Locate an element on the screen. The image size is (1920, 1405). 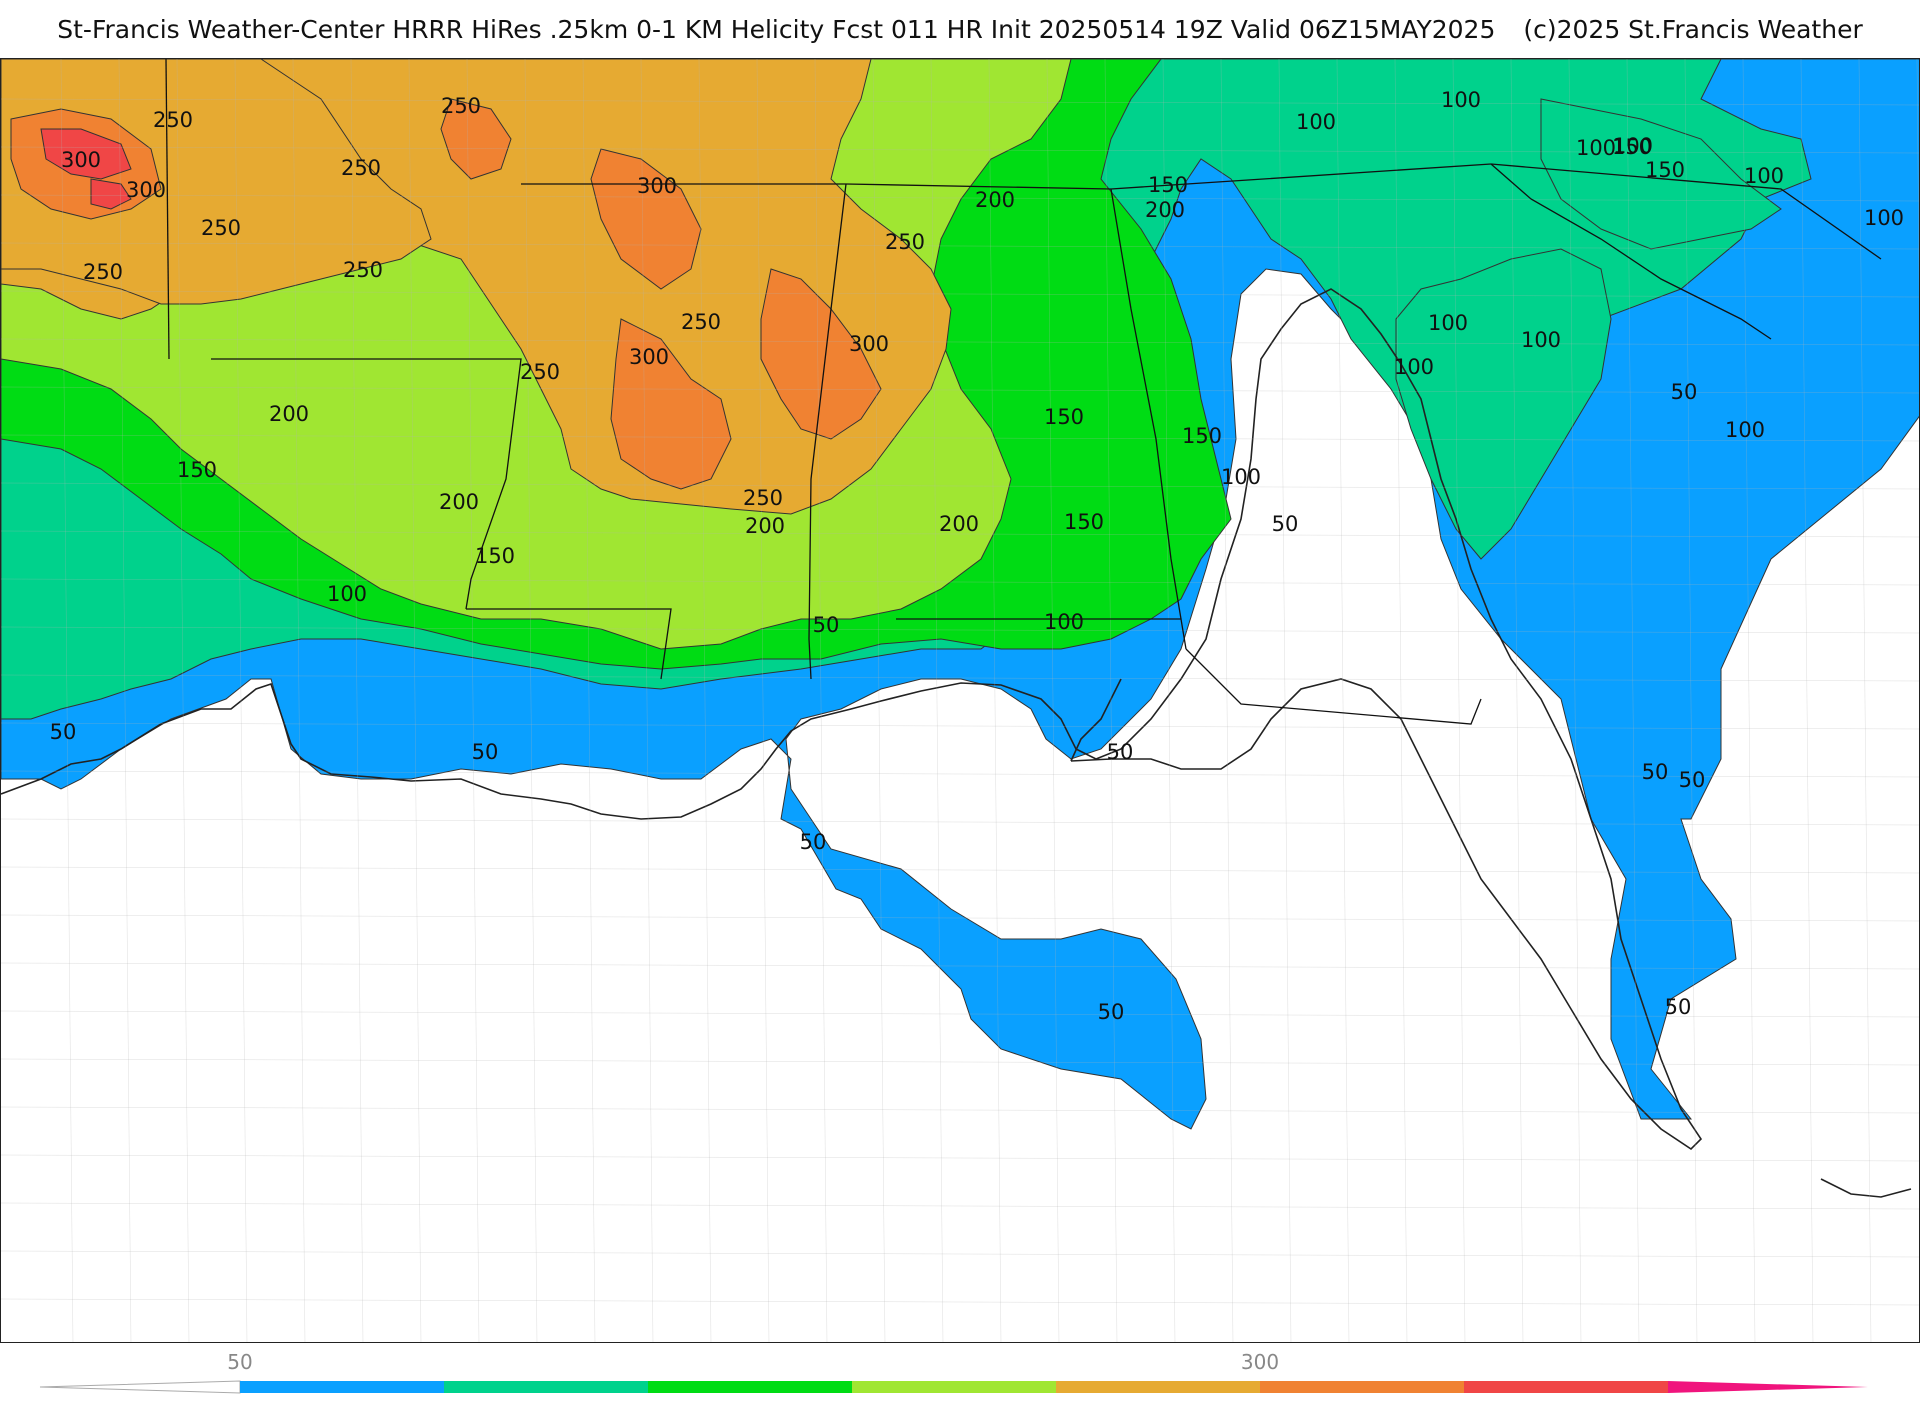
state-line-al-ga is located at coordinates (1146, 404).